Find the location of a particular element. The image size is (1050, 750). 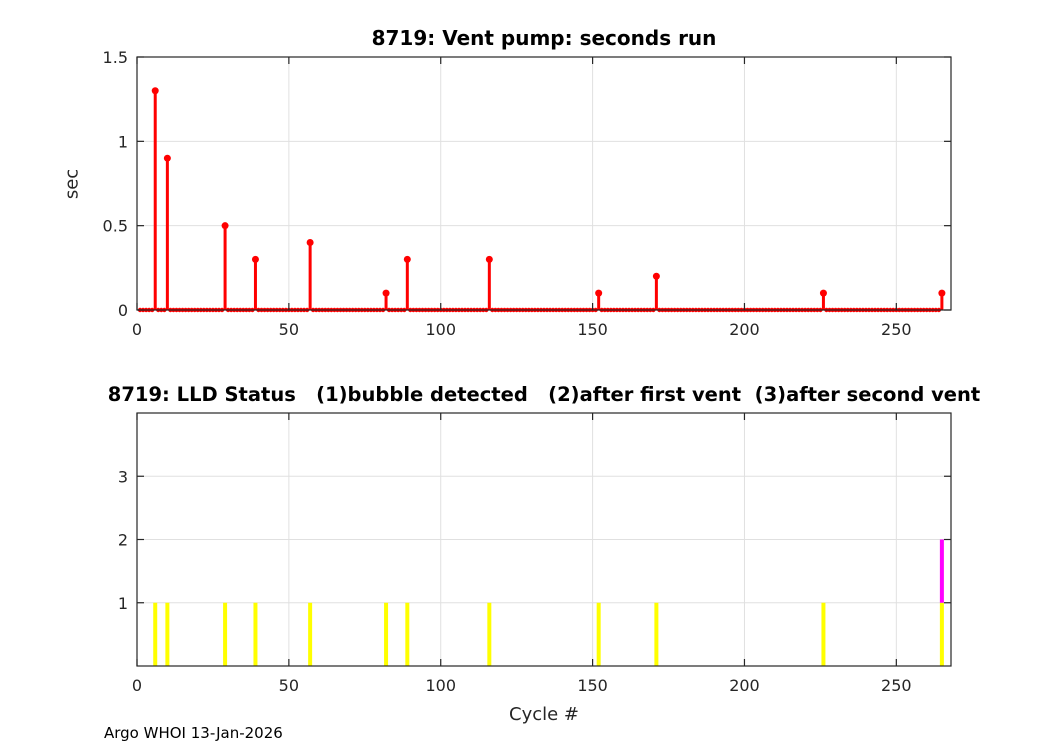

y-tick-label: 3 is located at coordinates (123, 476).